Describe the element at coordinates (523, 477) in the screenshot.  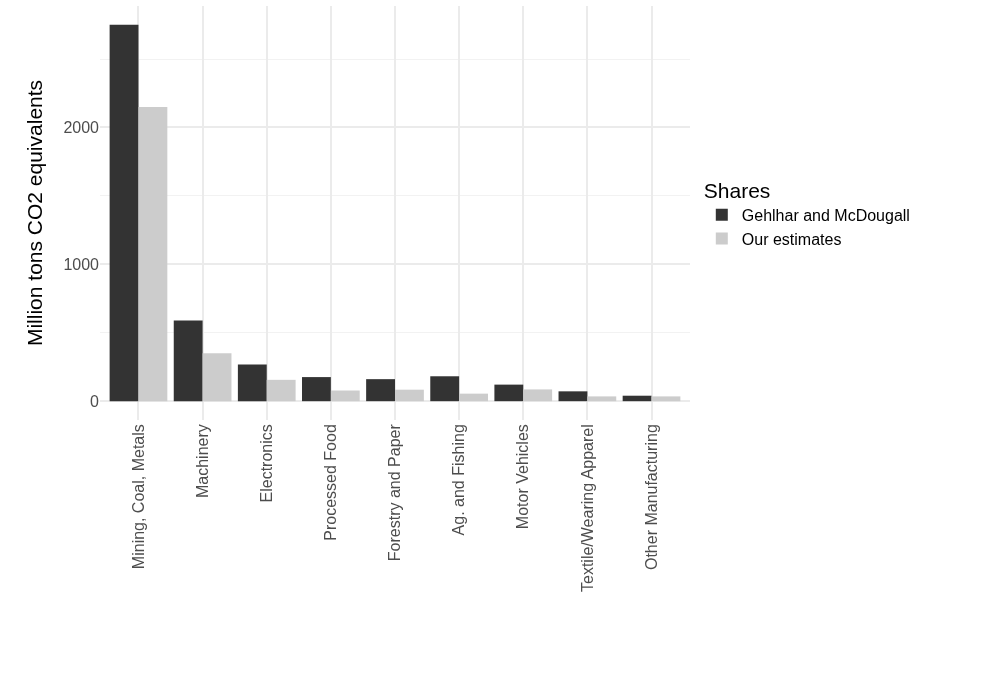
I see `x-tick-label: Motor Vehicles` at that location.